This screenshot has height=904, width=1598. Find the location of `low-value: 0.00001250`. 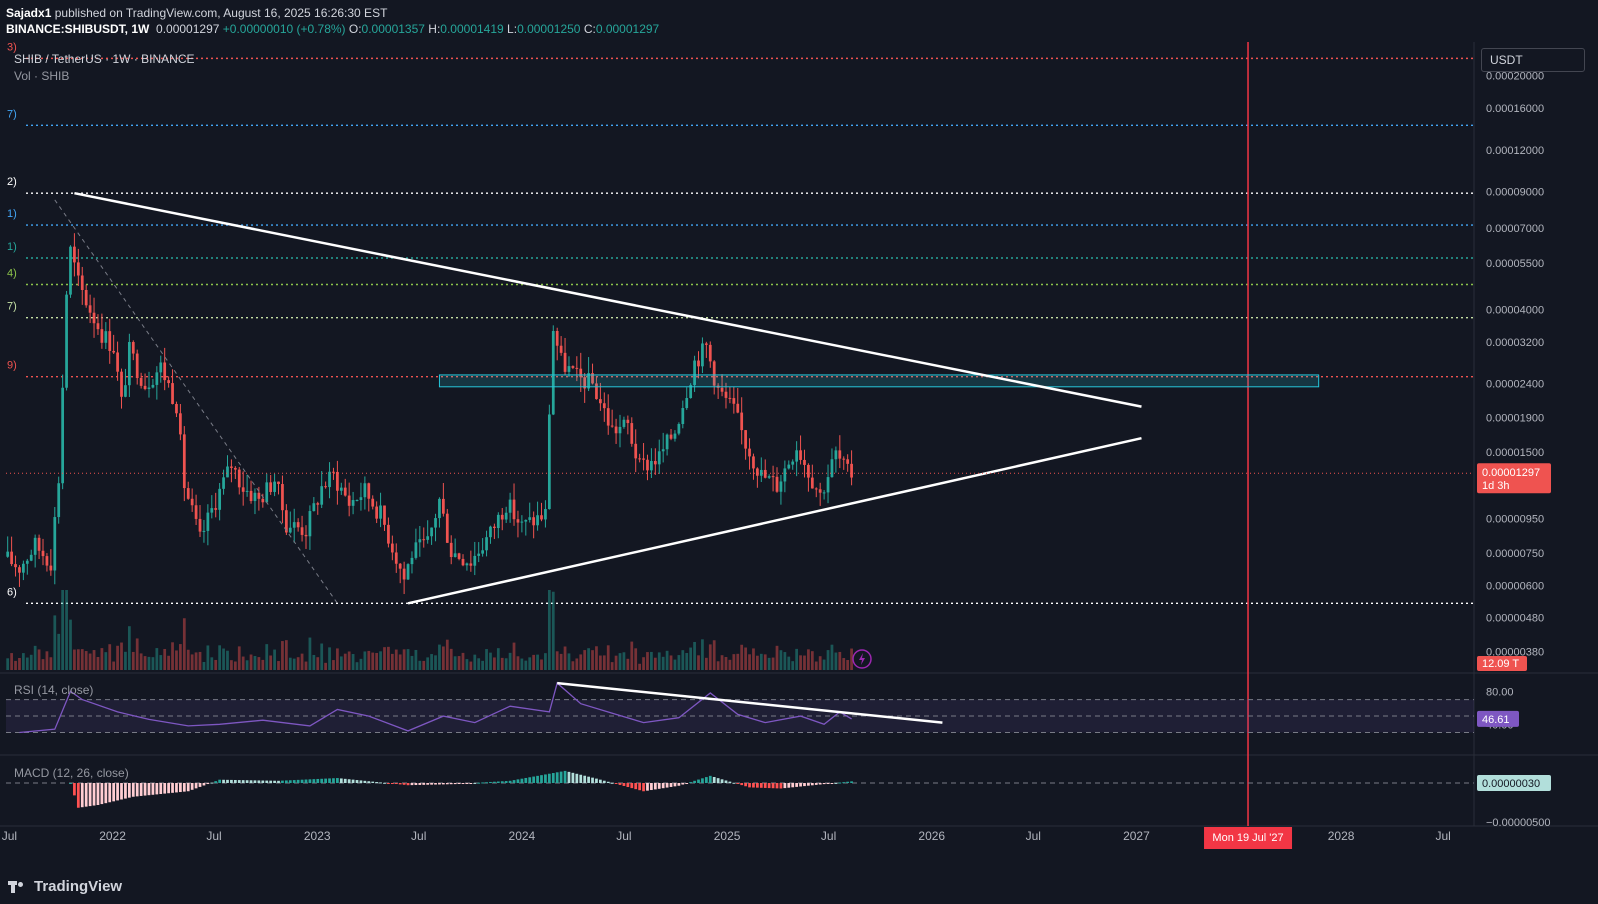

low-value: 0.00001250 is located at coordinates (549, 29).